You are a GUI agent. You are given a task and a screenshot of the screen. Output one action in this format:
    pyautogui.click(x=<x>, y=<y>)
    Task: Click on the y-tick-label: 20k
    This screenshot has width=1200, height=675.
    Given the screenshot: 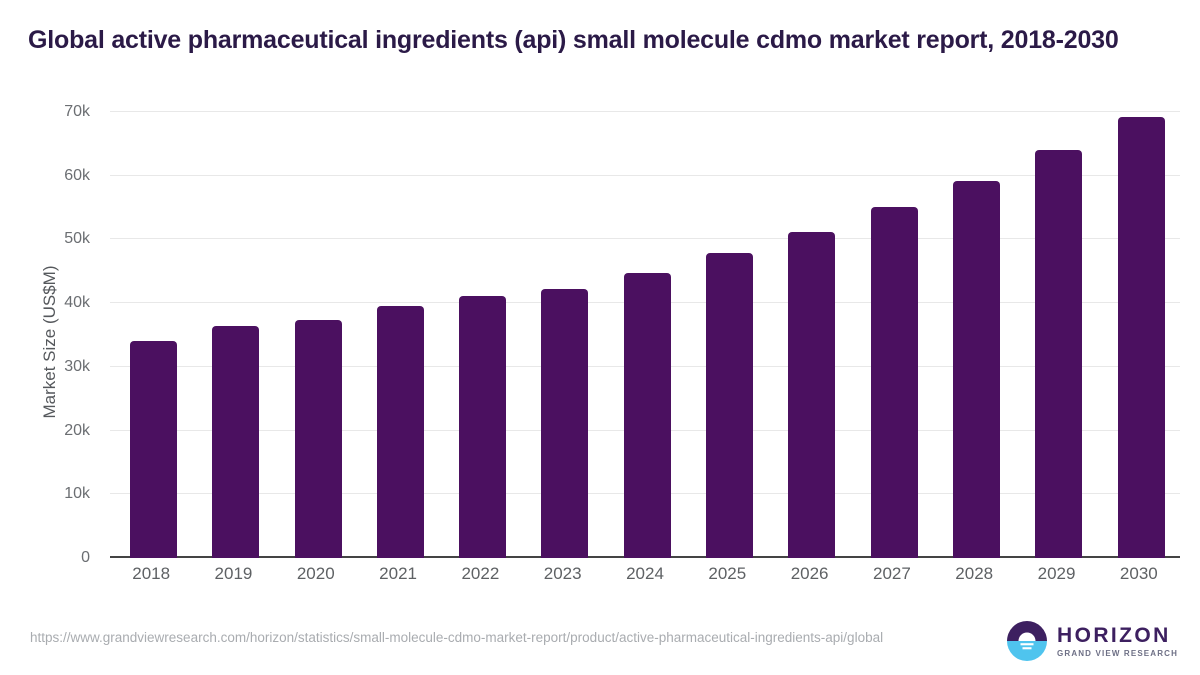 What is the action you would take?
    pyautogui.click(x=77, y=430)
    